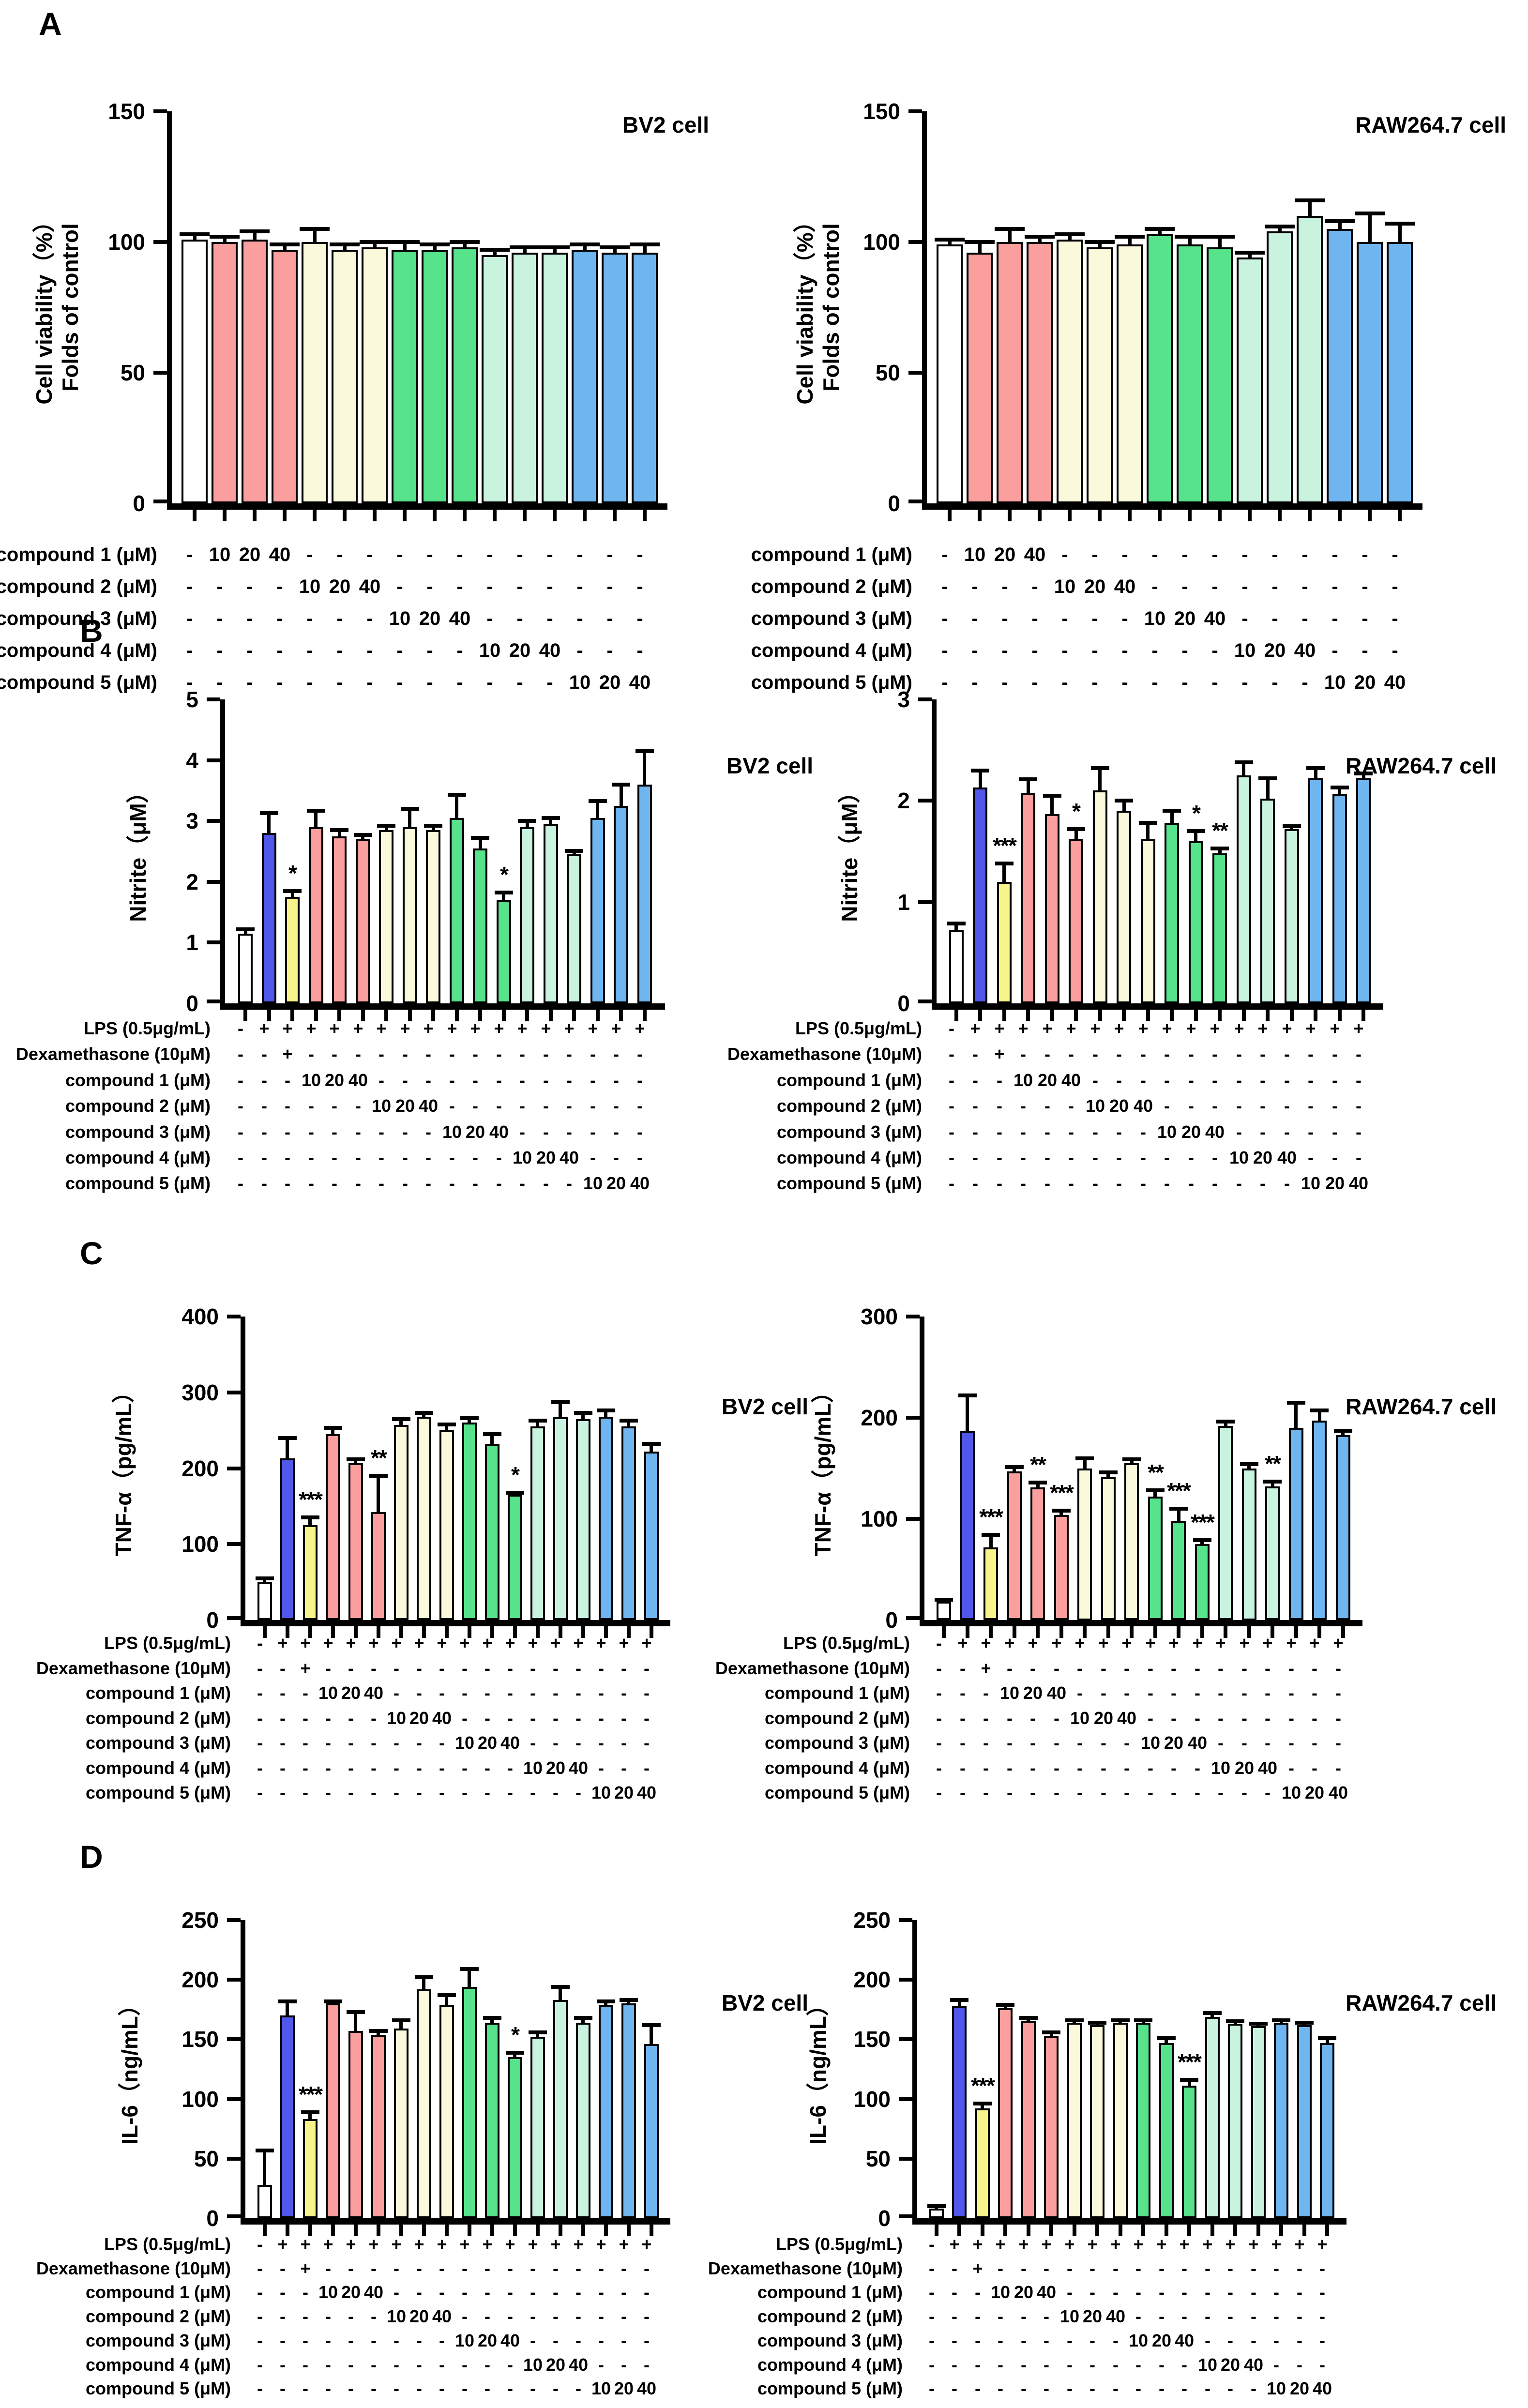 The width and height of the screenshot is (1528, 2408). Describe the element at coordinates (830, 2340) in the screenshot. I see `row-label: compound 3 (μM)` at that location.